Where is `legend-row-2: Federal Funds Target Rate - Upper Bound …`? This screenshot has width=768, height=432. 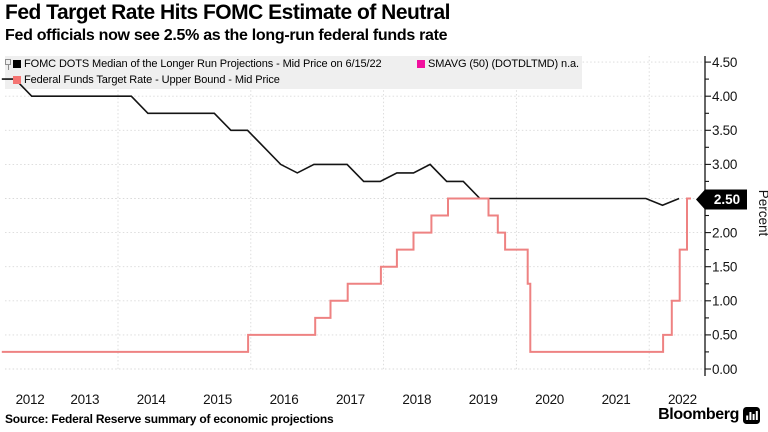 legend-row-2: Federal Funds Target Rate - Upper Bound … is located at coordinates (293, 80).